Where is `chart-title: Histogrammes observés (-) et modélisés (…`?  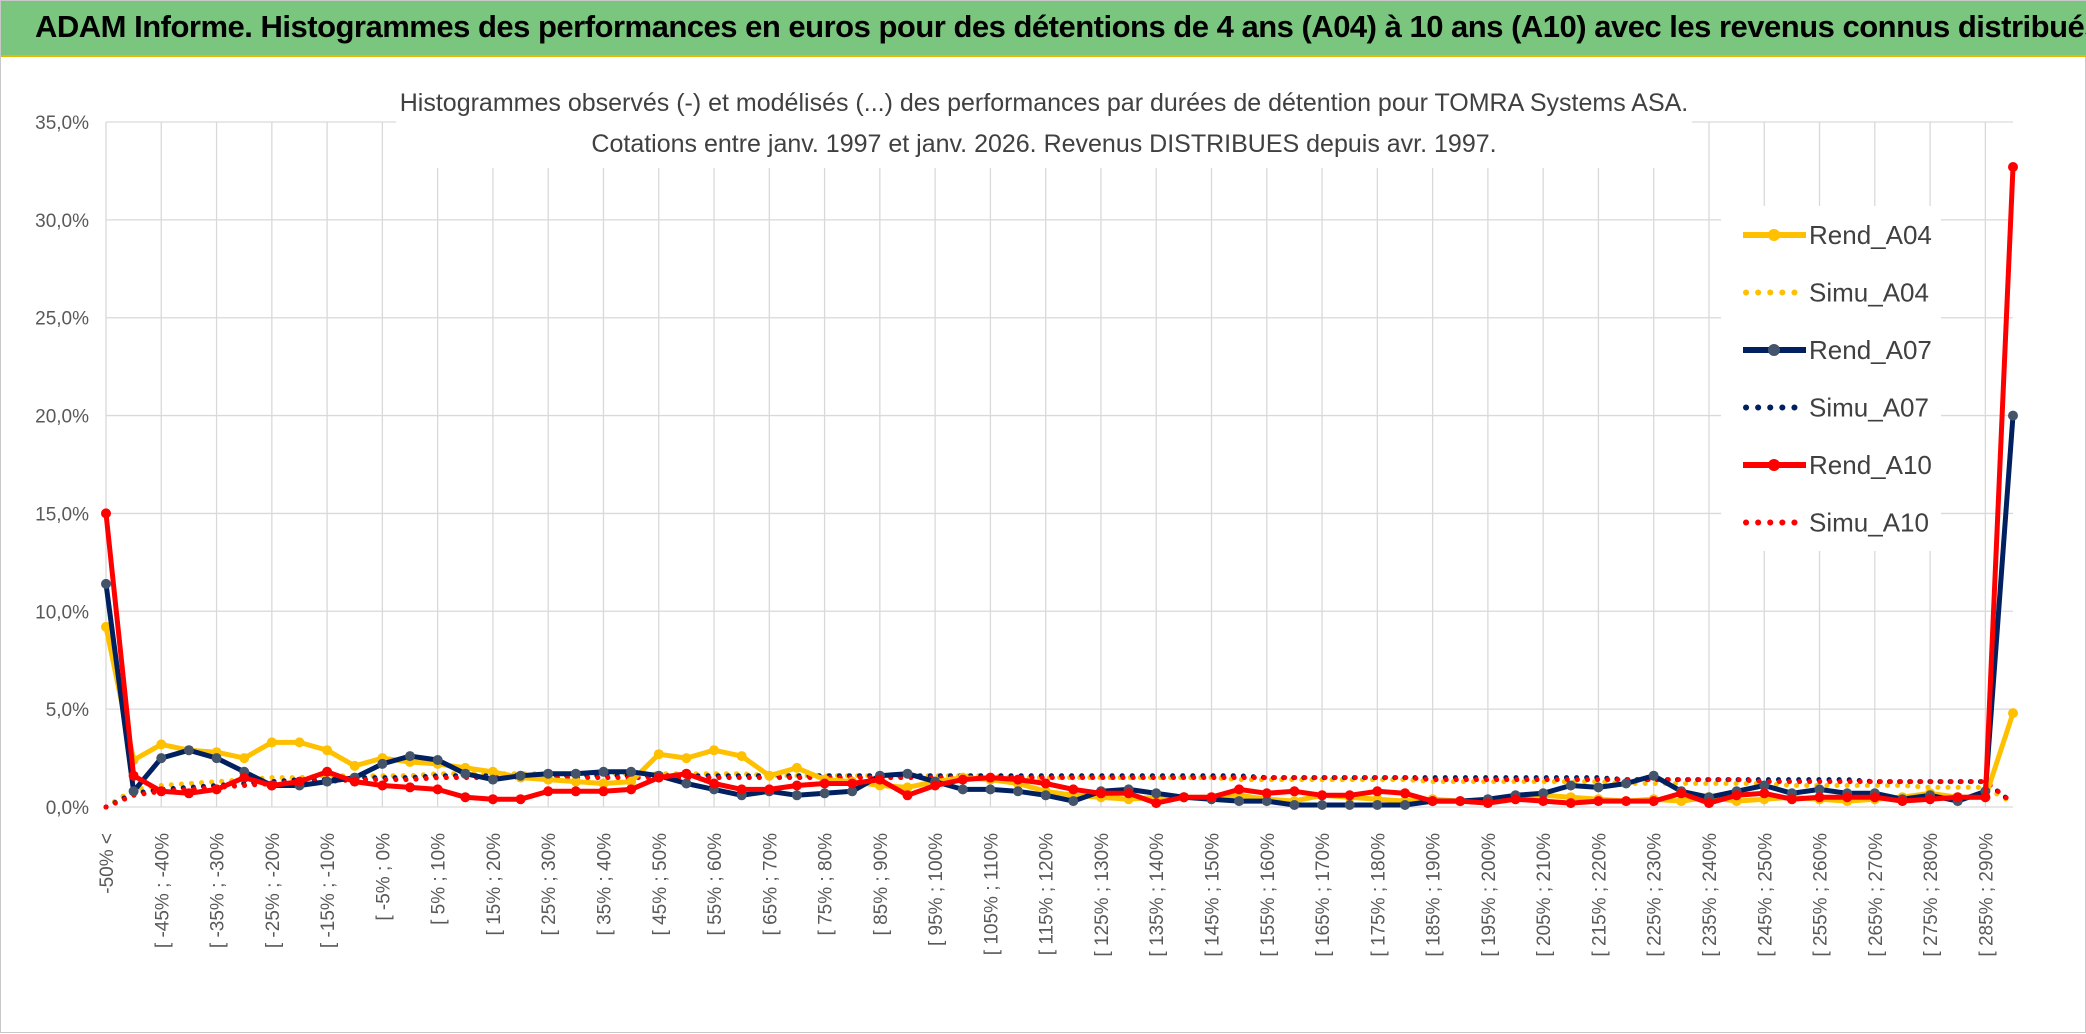 chart-title: Histogrammes observés (-) et modélisés (… is located at coordinates (1044, 103).